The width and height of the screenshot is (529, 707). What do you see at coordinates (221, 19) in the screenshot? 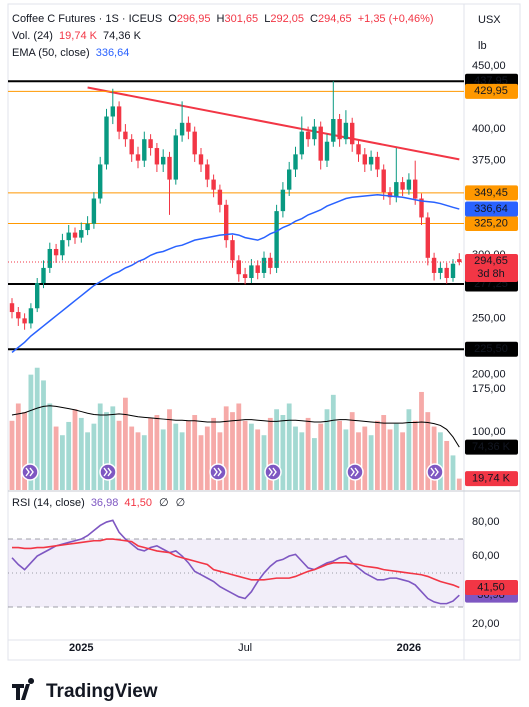
I see `ohlc-key: H` at bounding box center [221, 19].